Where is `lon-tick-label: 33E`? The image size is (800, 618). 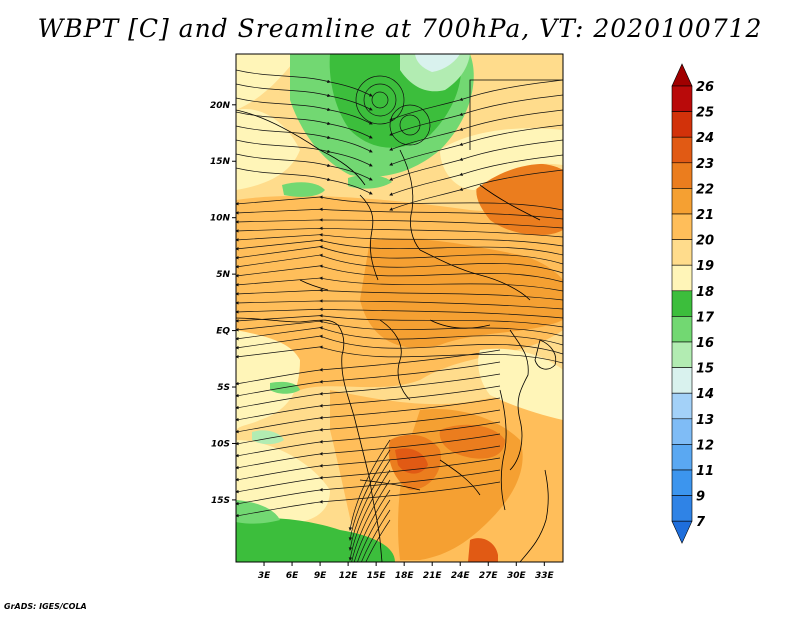 lon-tick-label: 33E is located at coordinates (545, 576).